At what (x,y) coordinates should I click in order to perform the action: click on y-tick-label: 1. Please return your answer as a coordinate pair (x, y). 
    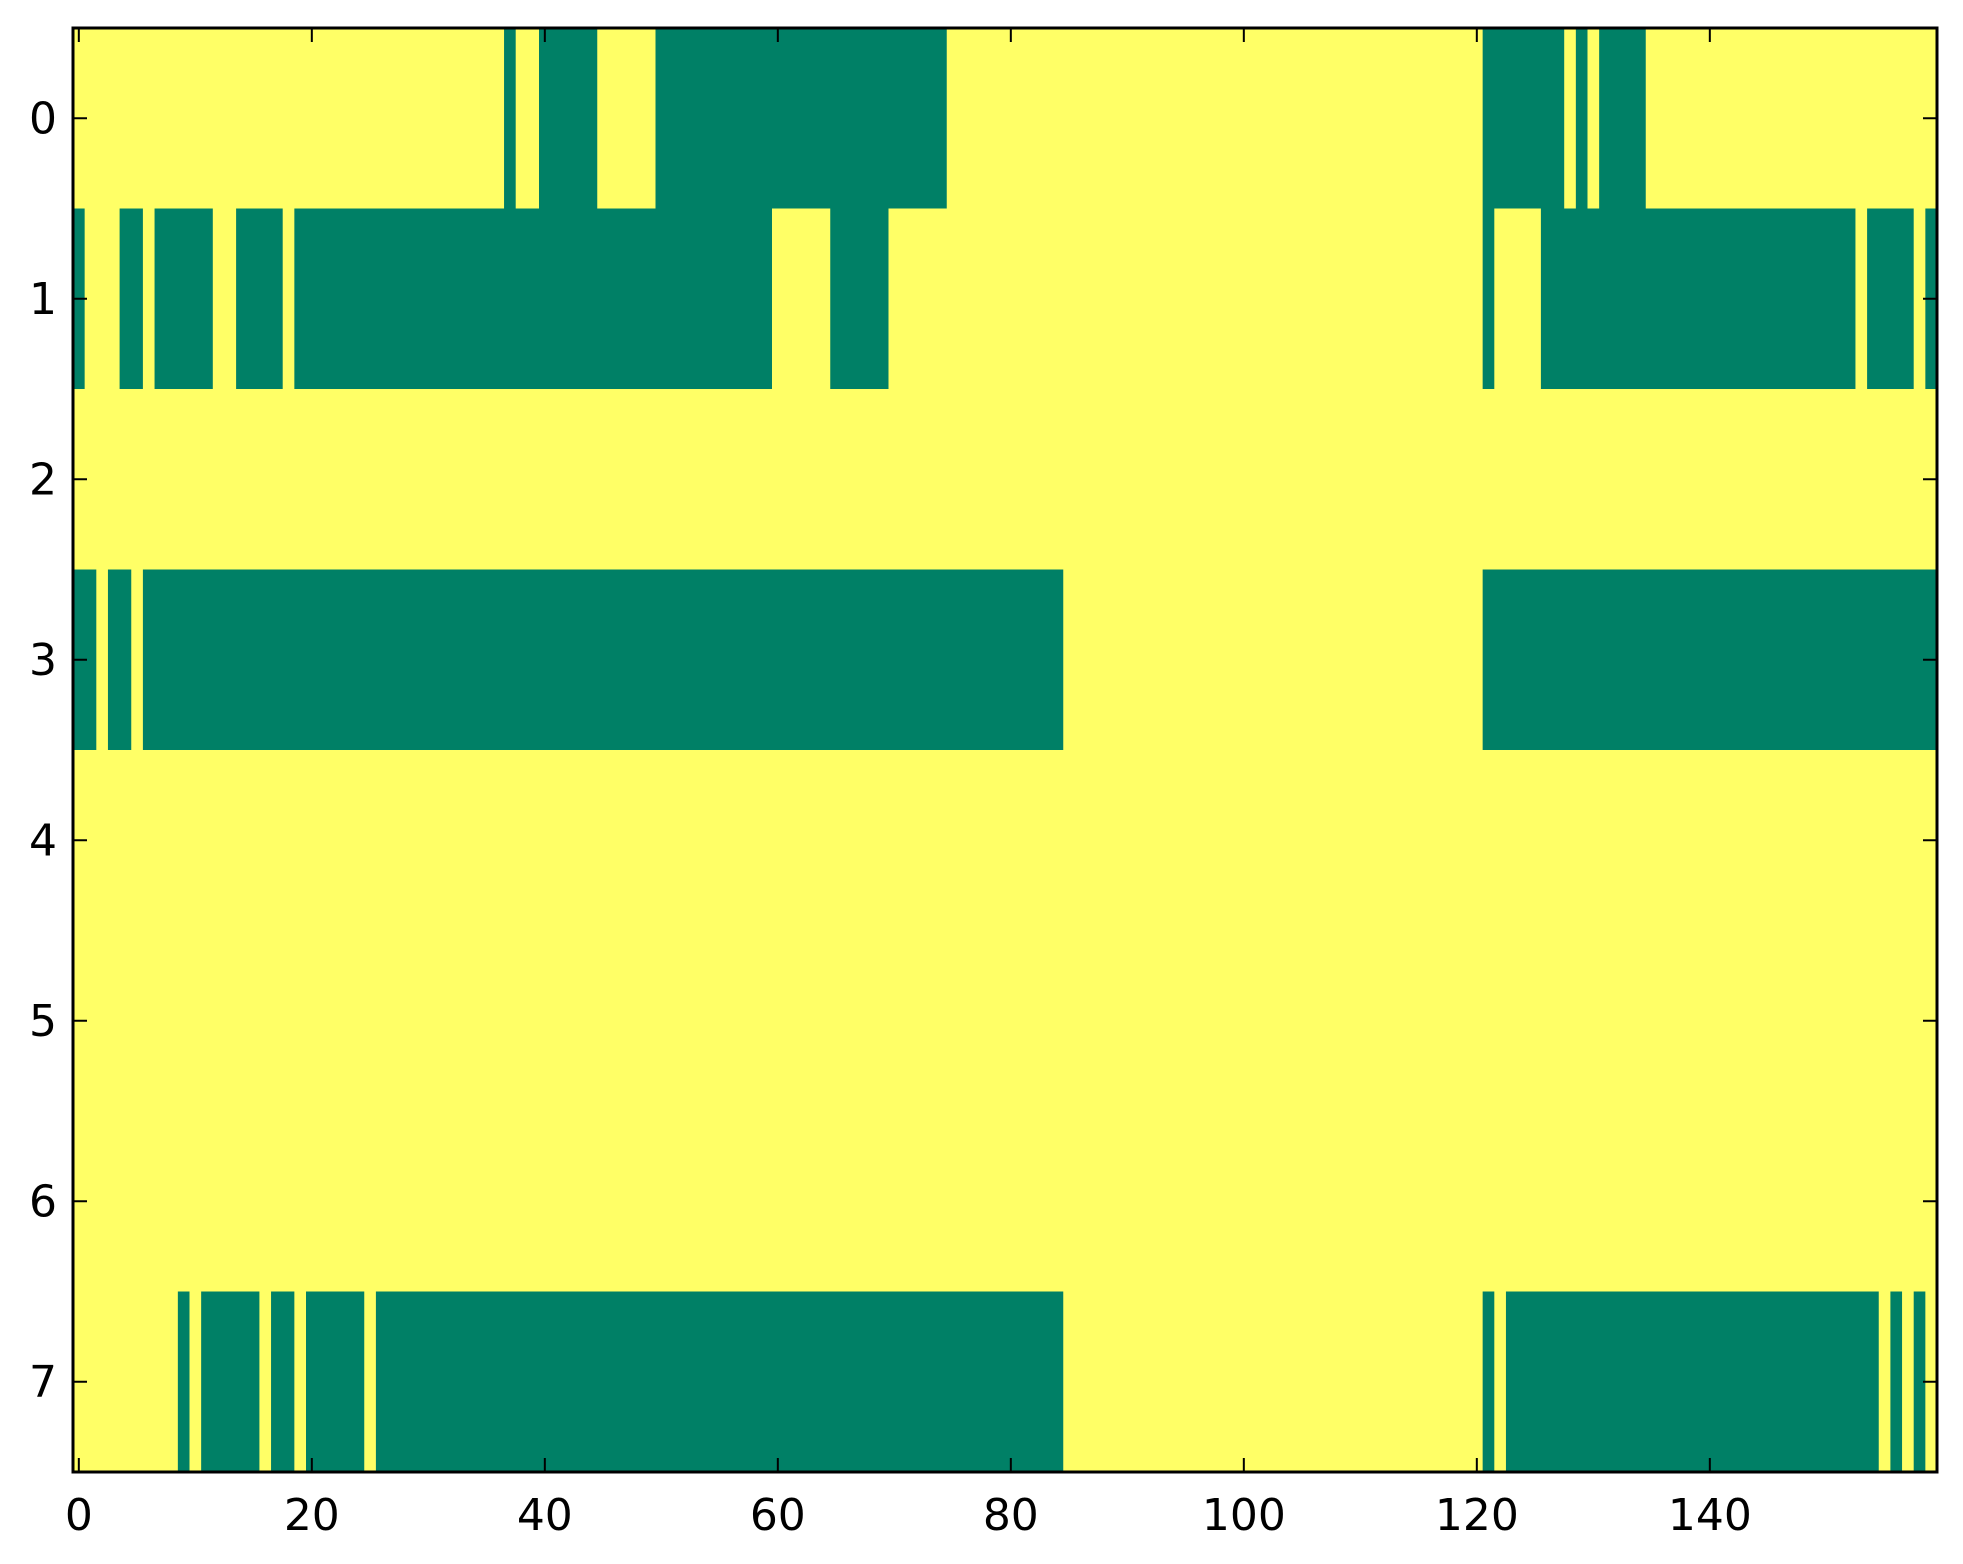
    Looking at the image, I should click on (43, 299).